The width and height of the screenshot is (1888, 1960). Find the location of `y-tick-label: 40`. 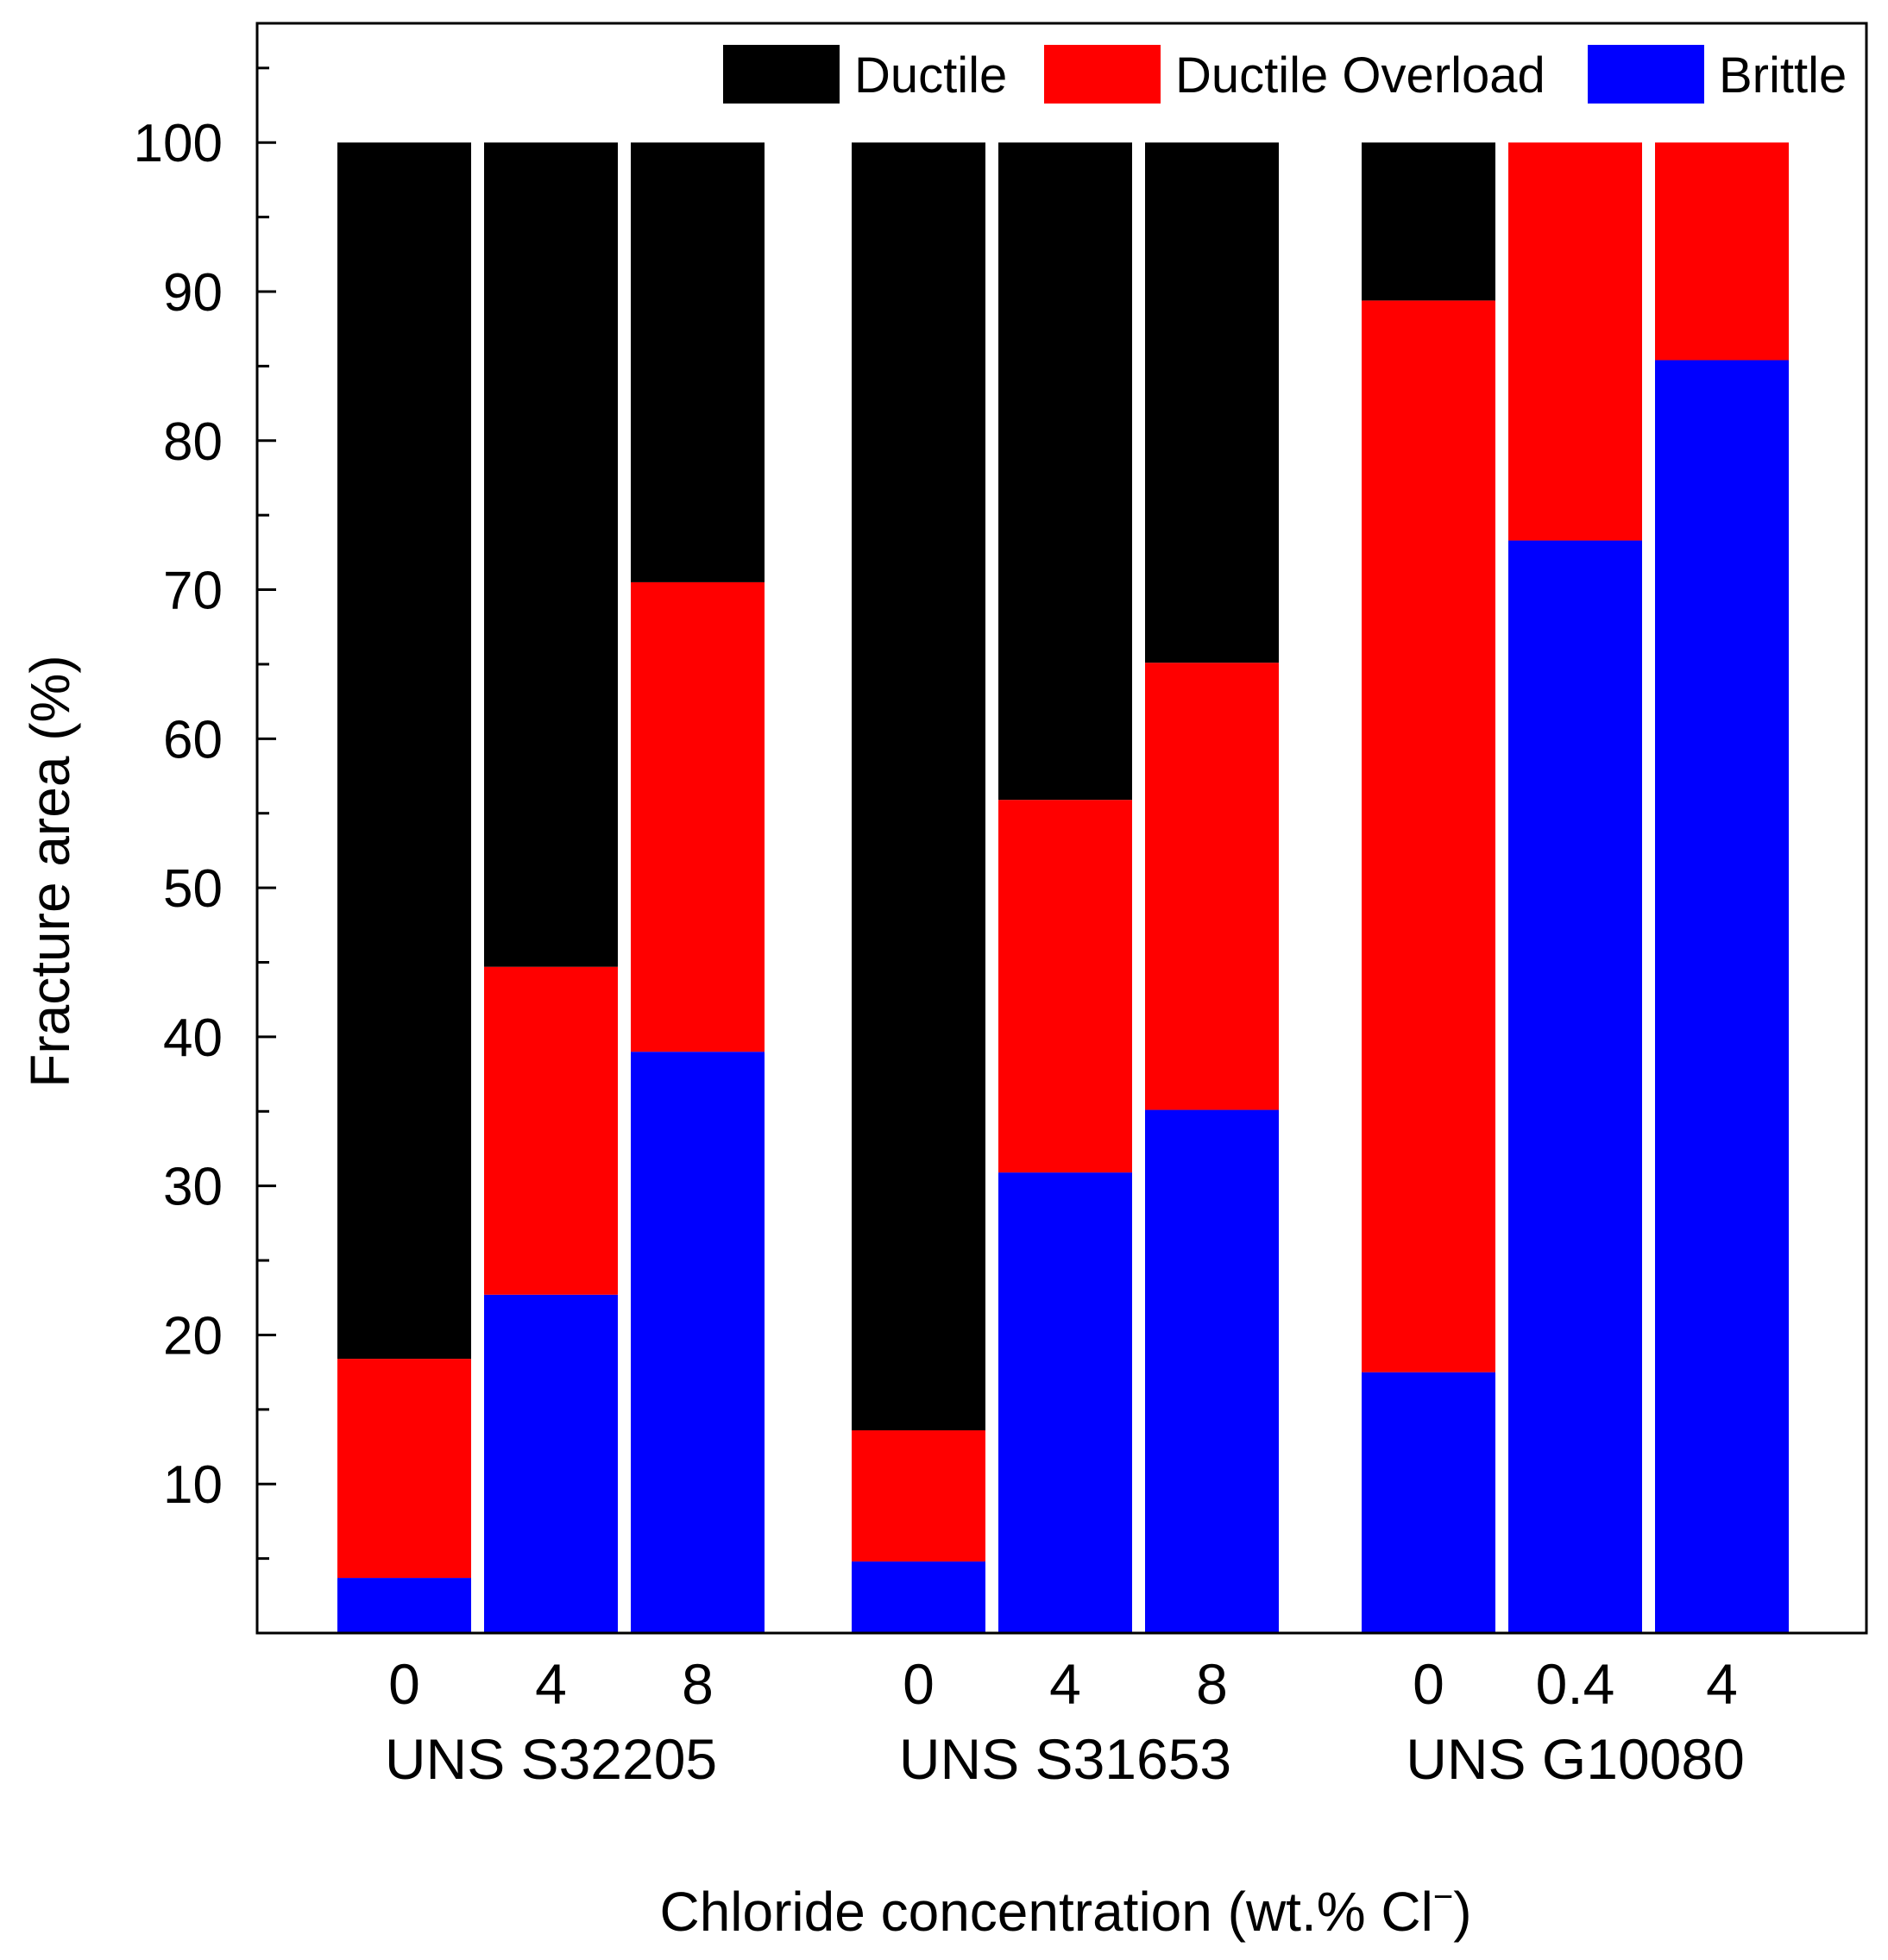

y-tick-label: 40 is located at coordinates (193, 1038).